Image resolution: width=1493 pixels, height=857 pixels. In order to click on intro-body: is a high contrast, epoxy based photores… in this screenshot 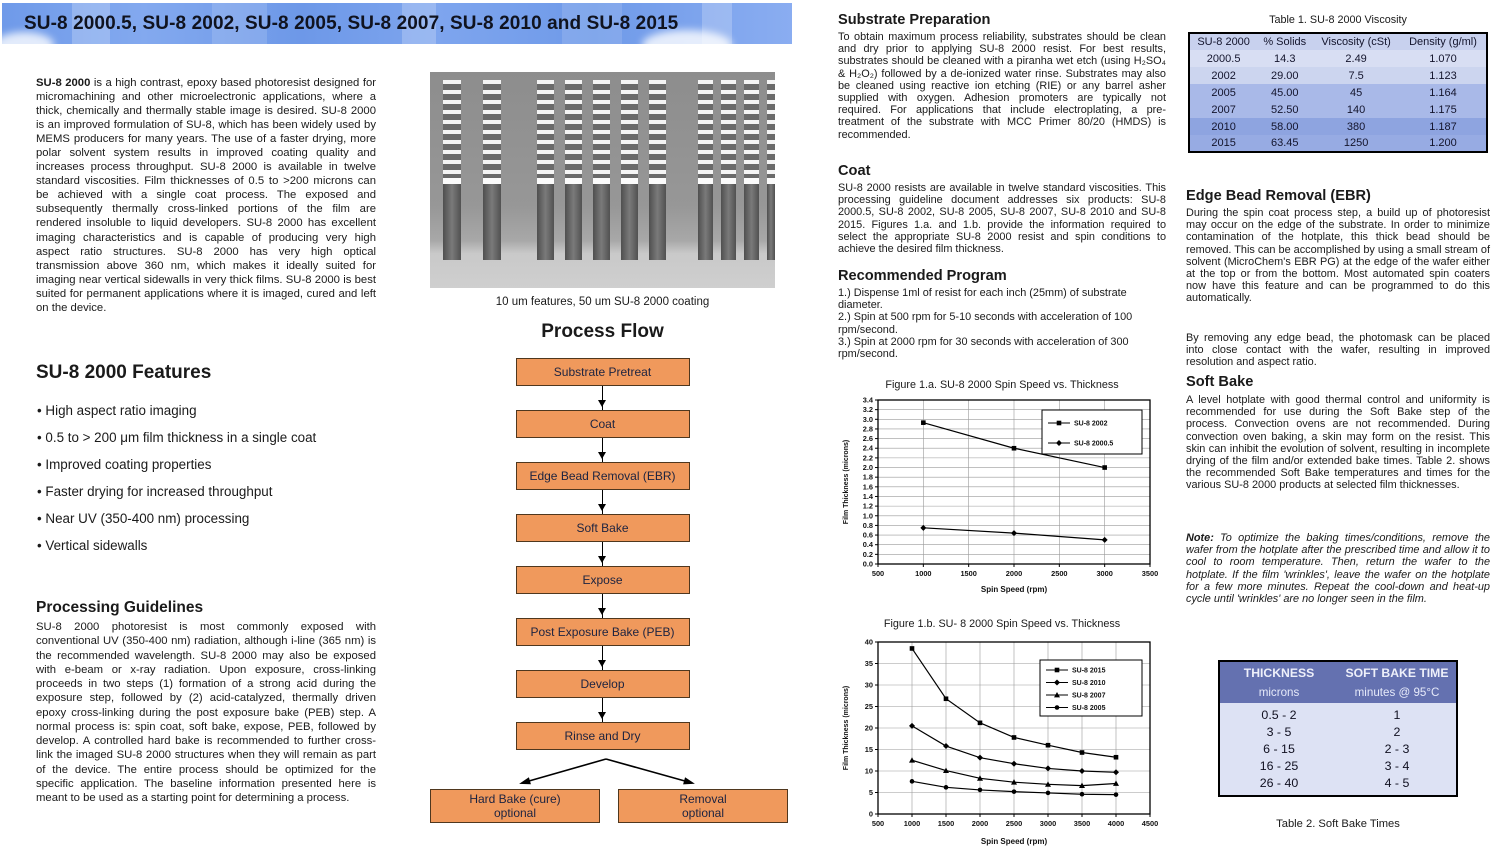, I will do `click(206, 195)`.